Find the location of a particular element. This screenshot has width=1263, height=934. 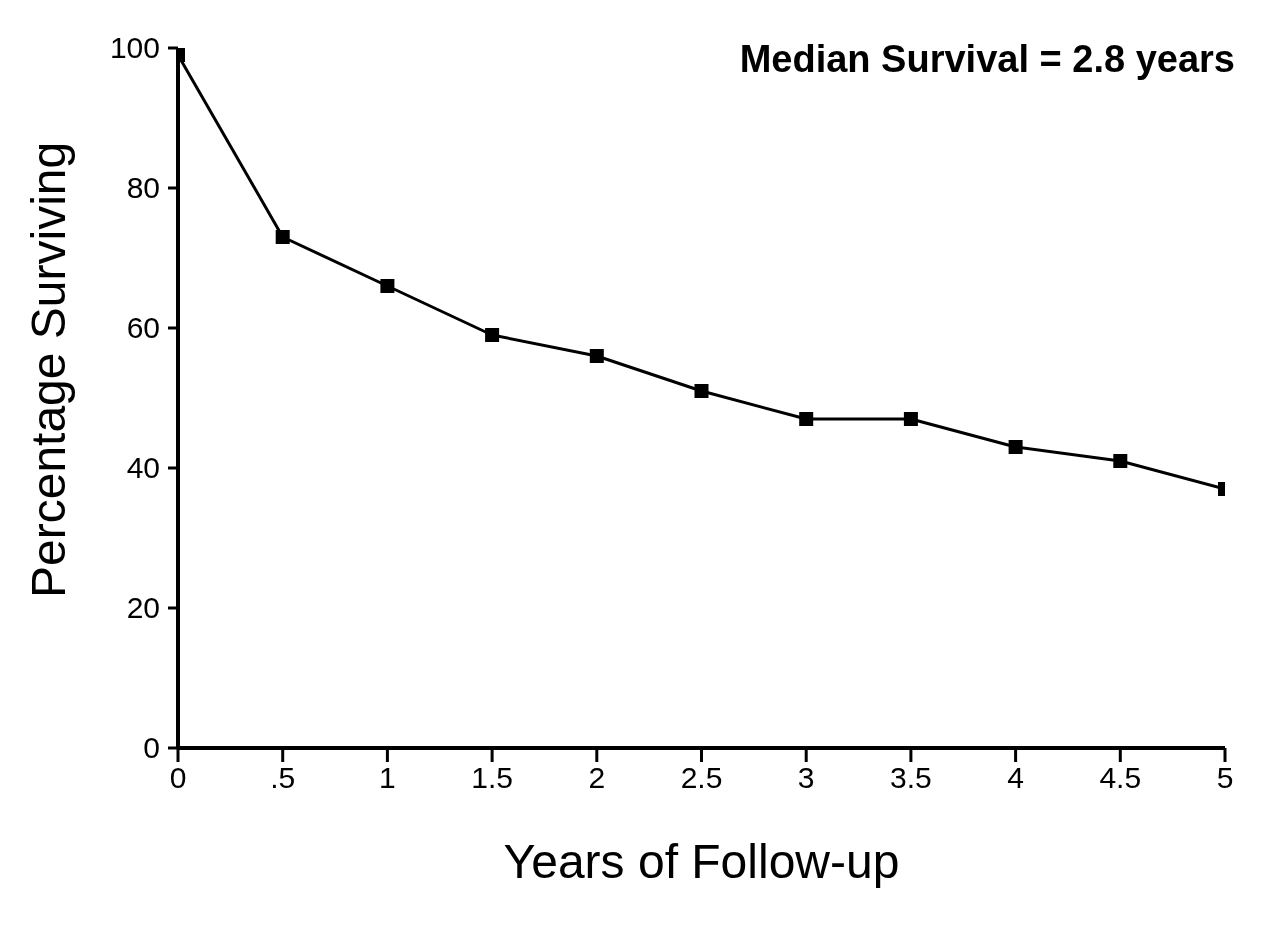

x-tick-label: 2.5 is located at coordinates (701, 777).